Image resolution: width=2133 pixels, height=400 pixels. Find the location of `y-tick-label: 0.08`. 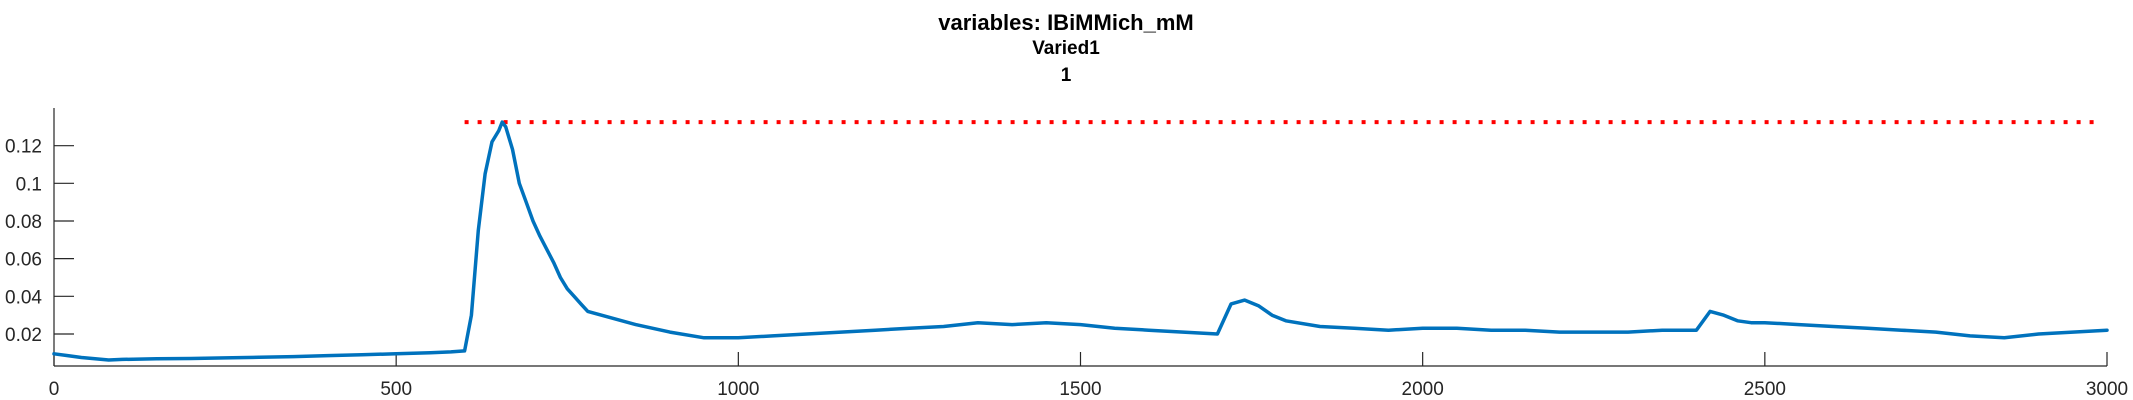

y-tick-label: 0.08 is located at coordinates (23, 222).